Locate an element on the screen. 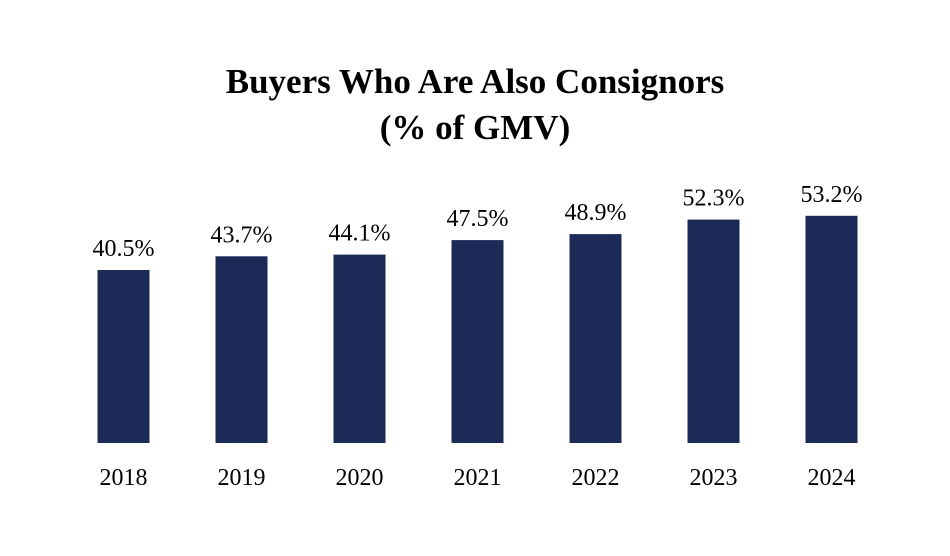 This screenshot has width=950, height=556. data-label-2020: 44.1% is located at coordinates (360, 234).